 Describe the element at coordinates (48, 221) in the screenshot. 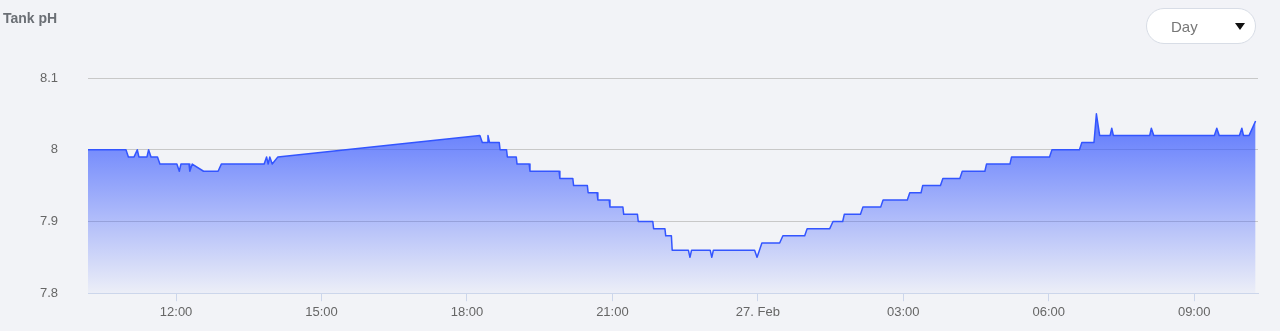

I see `y-tick-label: 7.9` at that location.